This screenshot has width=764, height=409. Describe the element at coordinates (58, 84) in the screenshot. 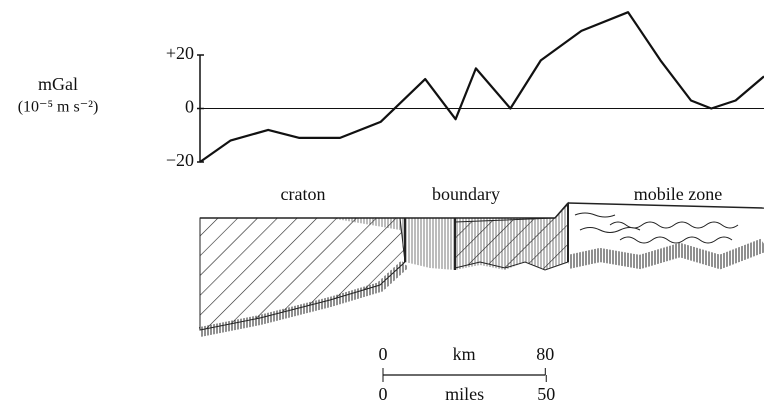

I see `y-label: mGal` at that location.